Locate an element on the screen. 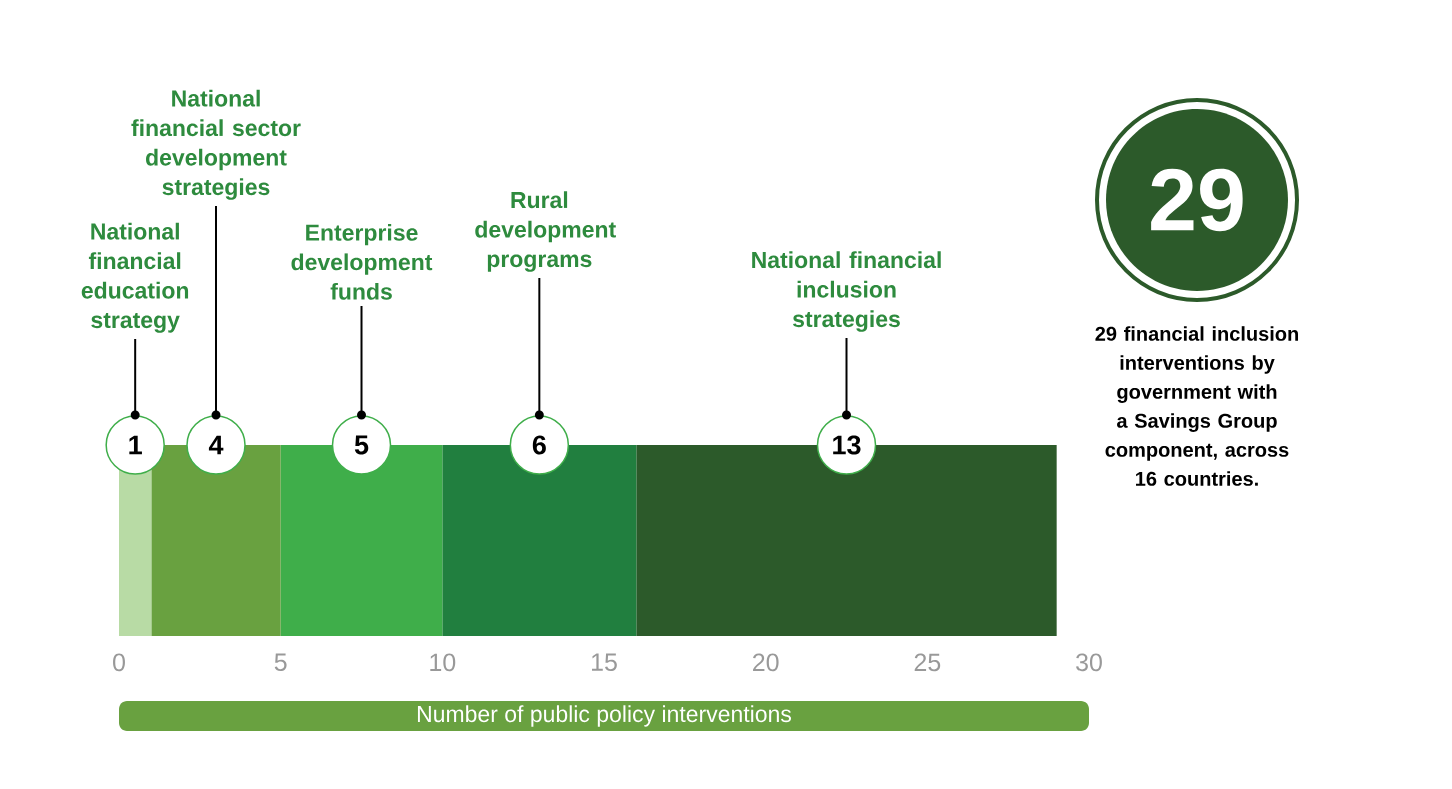 This screenshot has width=1452, height=789. x-tick-label: 0 is located at coordinates (119, 662).